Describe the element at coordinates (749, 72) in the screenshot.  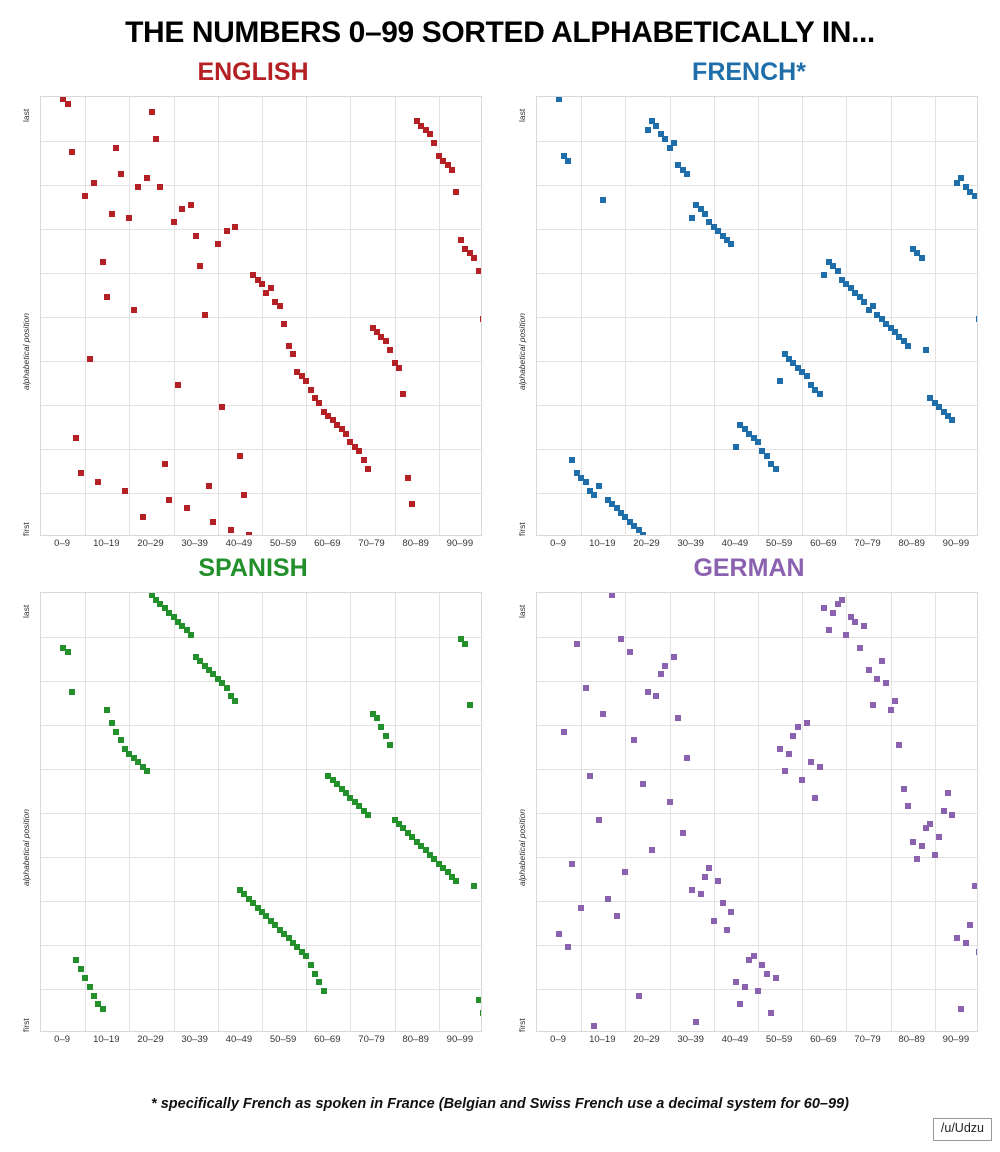
I see `panel-title-french: FRENCH*` at that location.